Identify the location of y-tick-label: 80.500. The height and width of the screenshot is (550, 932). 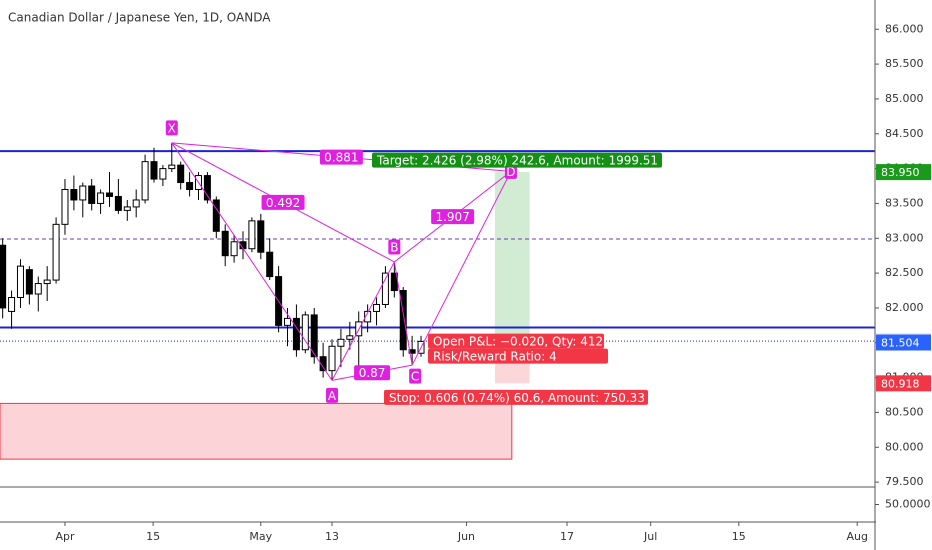
(904, 411).